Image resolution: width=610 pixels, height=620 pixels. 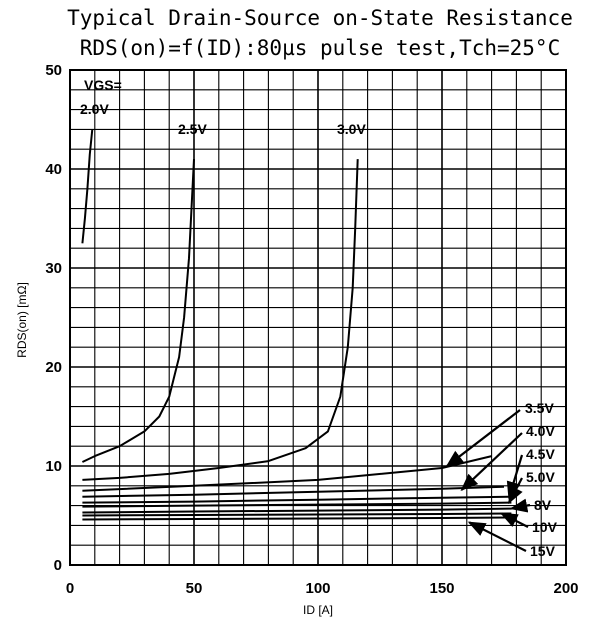 What do you see at coordinates (540, 454) in the screenshot?
I see `curve-label: 4.5V` at bounding box center [540, 454].